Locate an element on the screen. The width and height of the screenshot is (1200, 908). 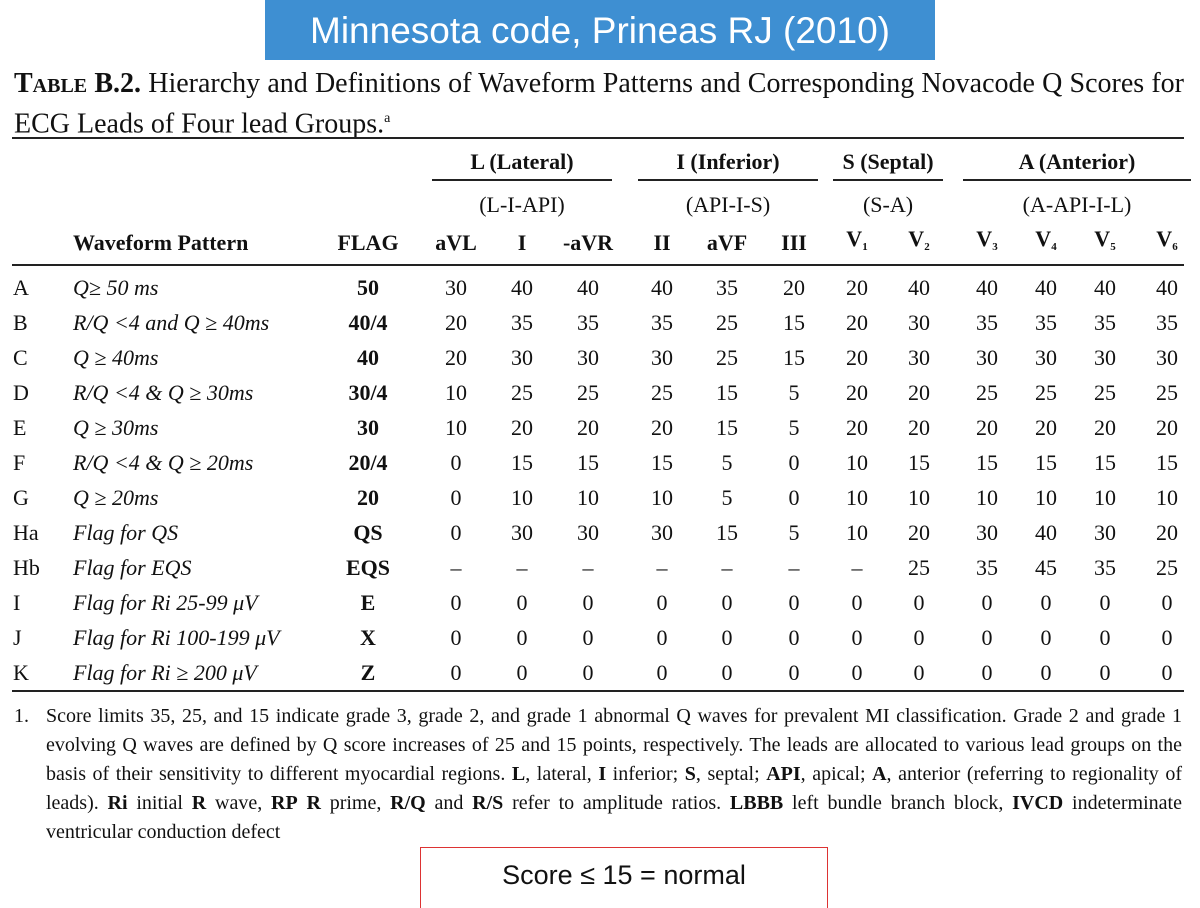
footnote-text: prime, is located at coordinates (355, 803).